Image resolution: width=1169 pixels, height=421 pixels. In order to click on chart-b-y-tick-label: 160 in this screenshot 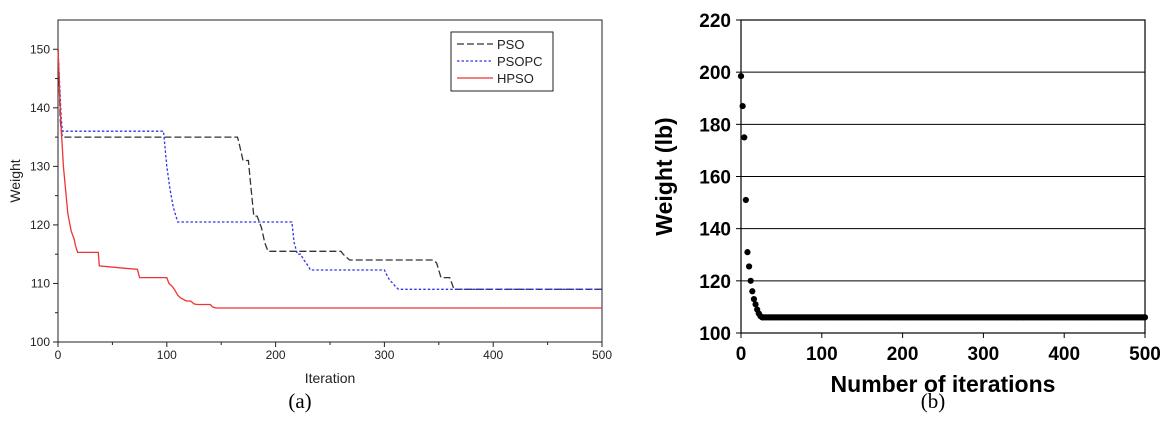, I will do `click(715, 178)`.